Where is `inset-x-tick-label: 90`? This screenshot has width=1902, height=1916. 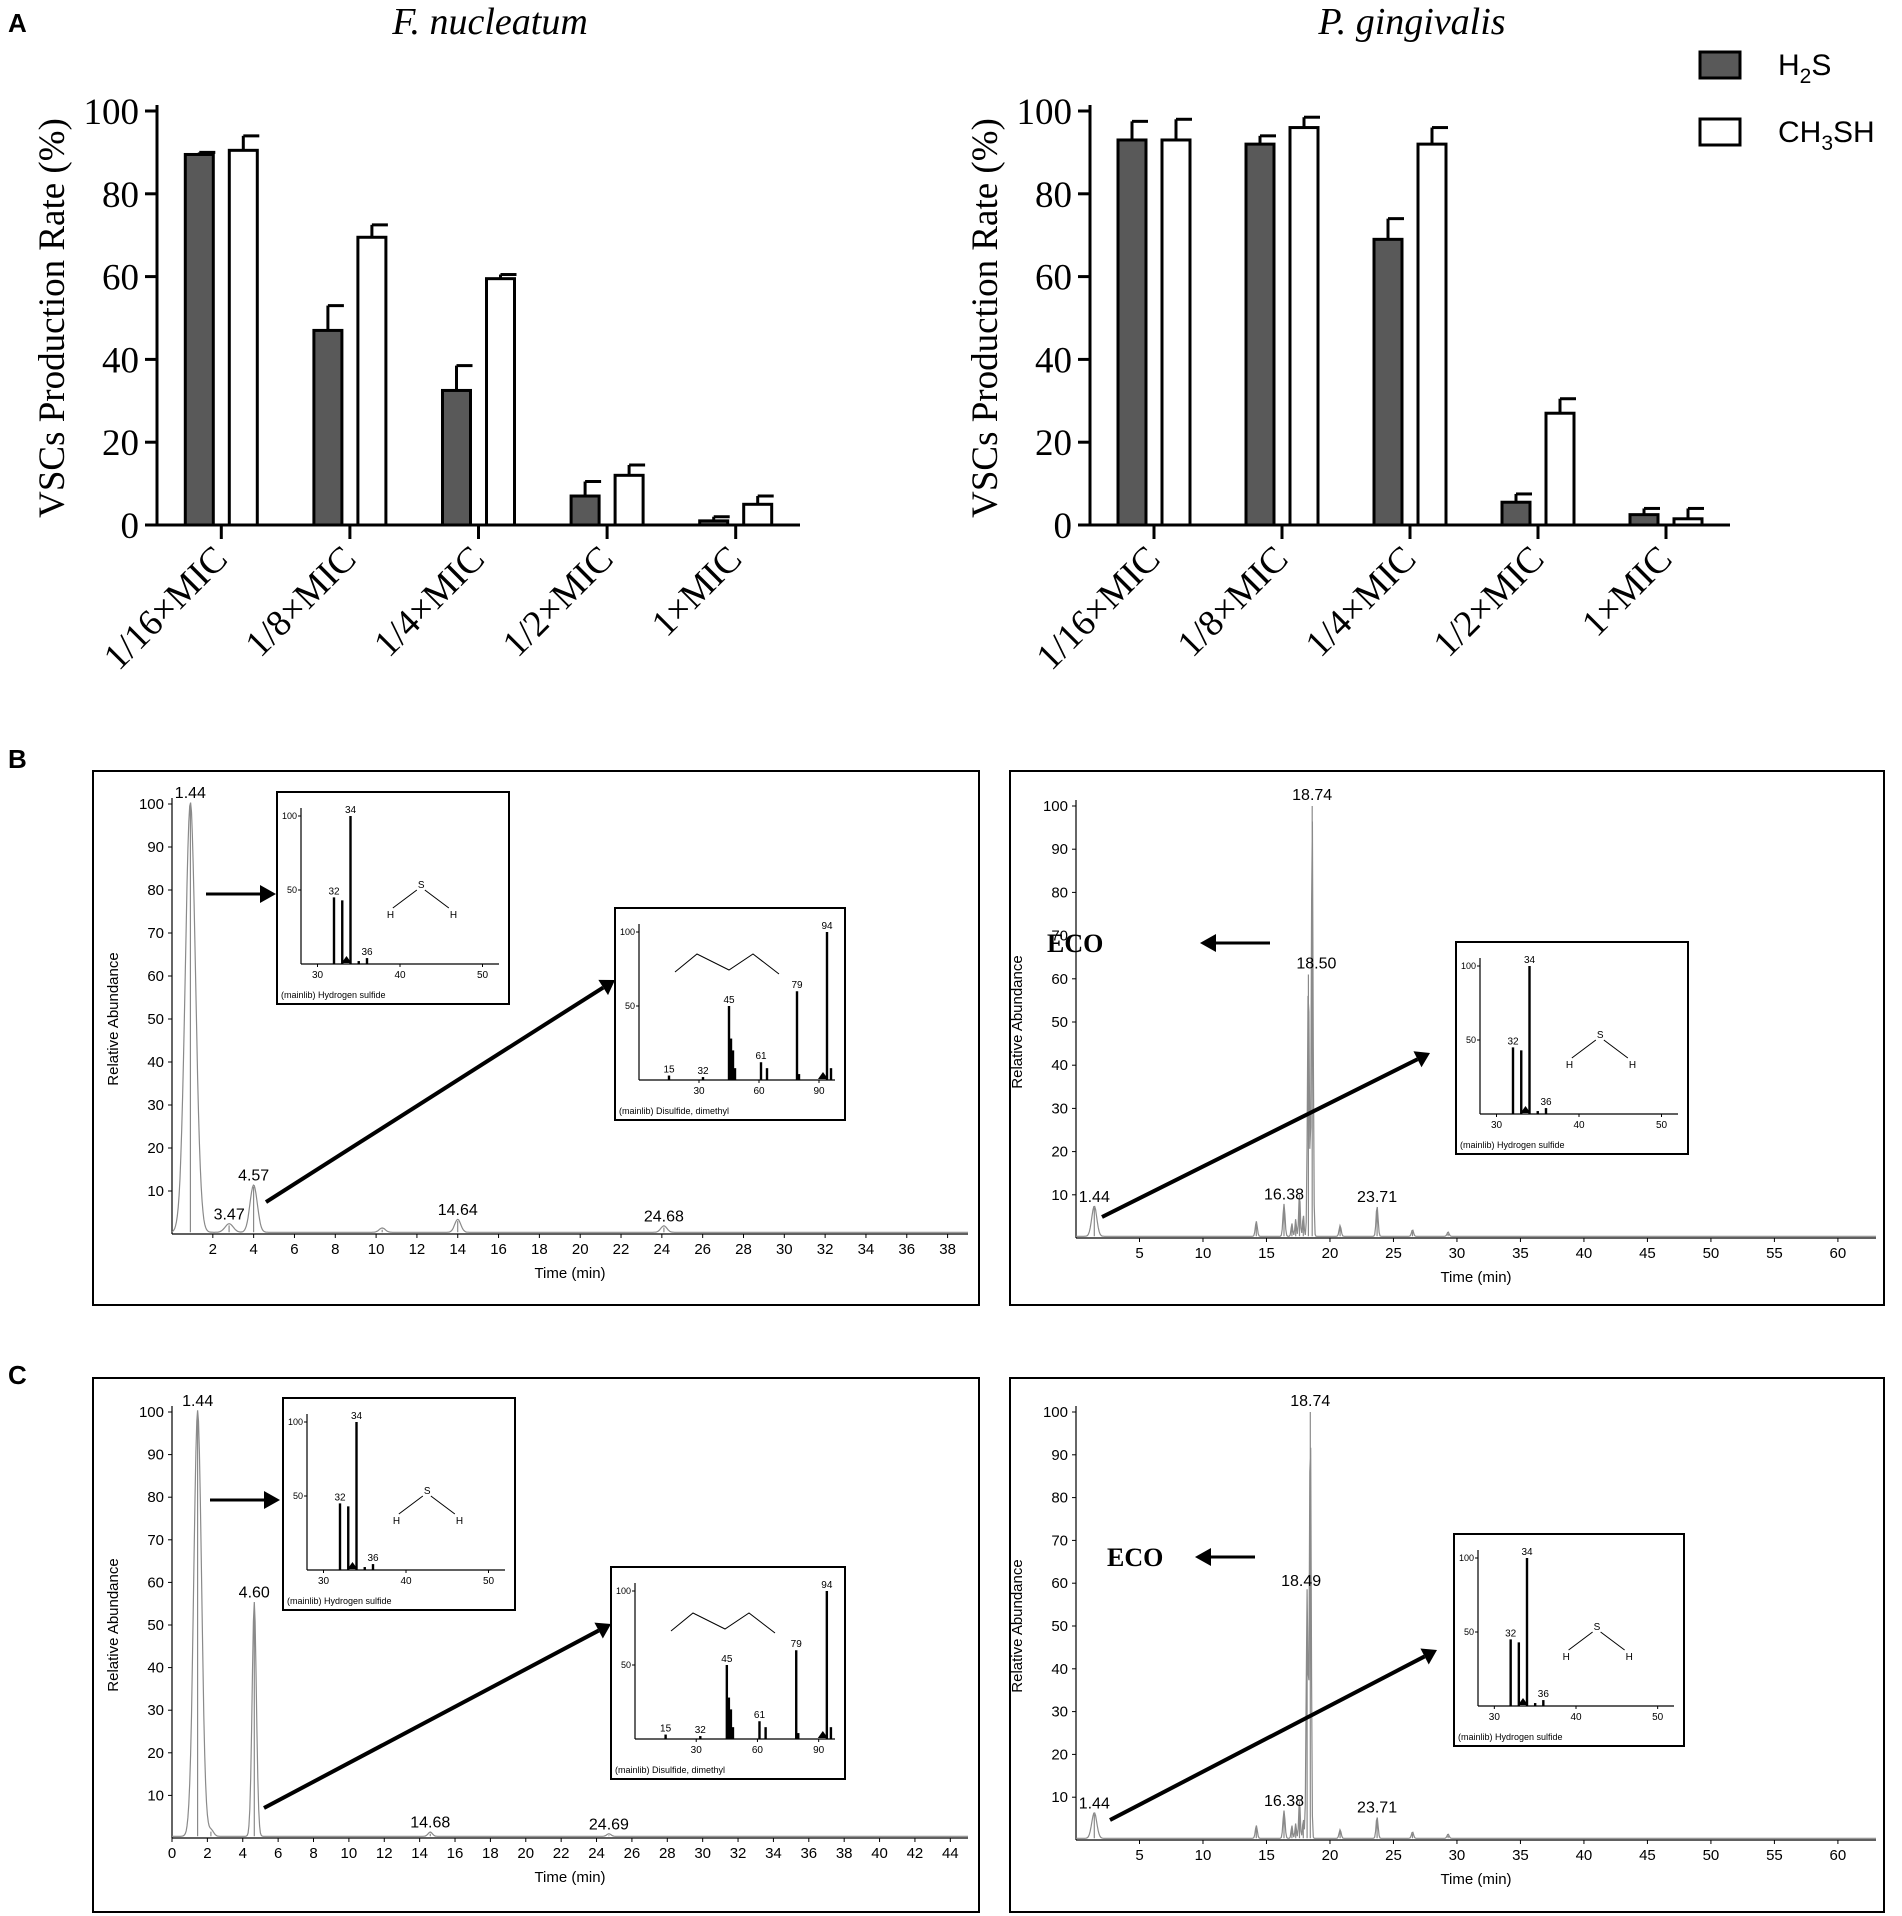
inset-x-tick-label: 90 is located at coordinates (819, 1750).